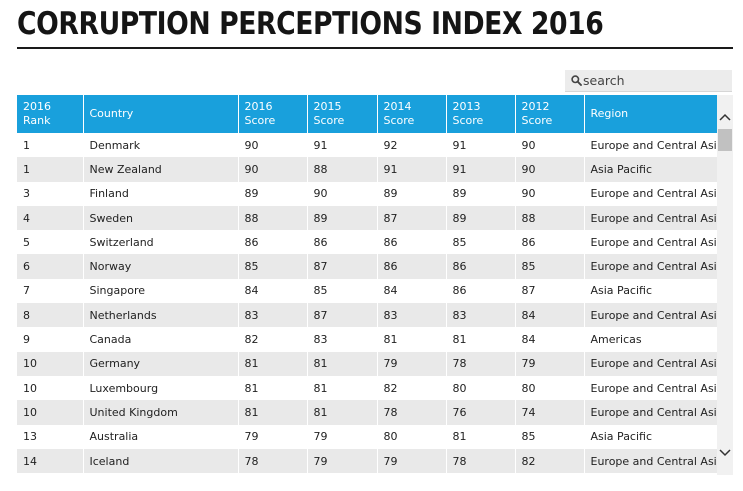 This screenshot has width=743, height=491. I want to click on cell-score-2012: 80, so click(550, 388).